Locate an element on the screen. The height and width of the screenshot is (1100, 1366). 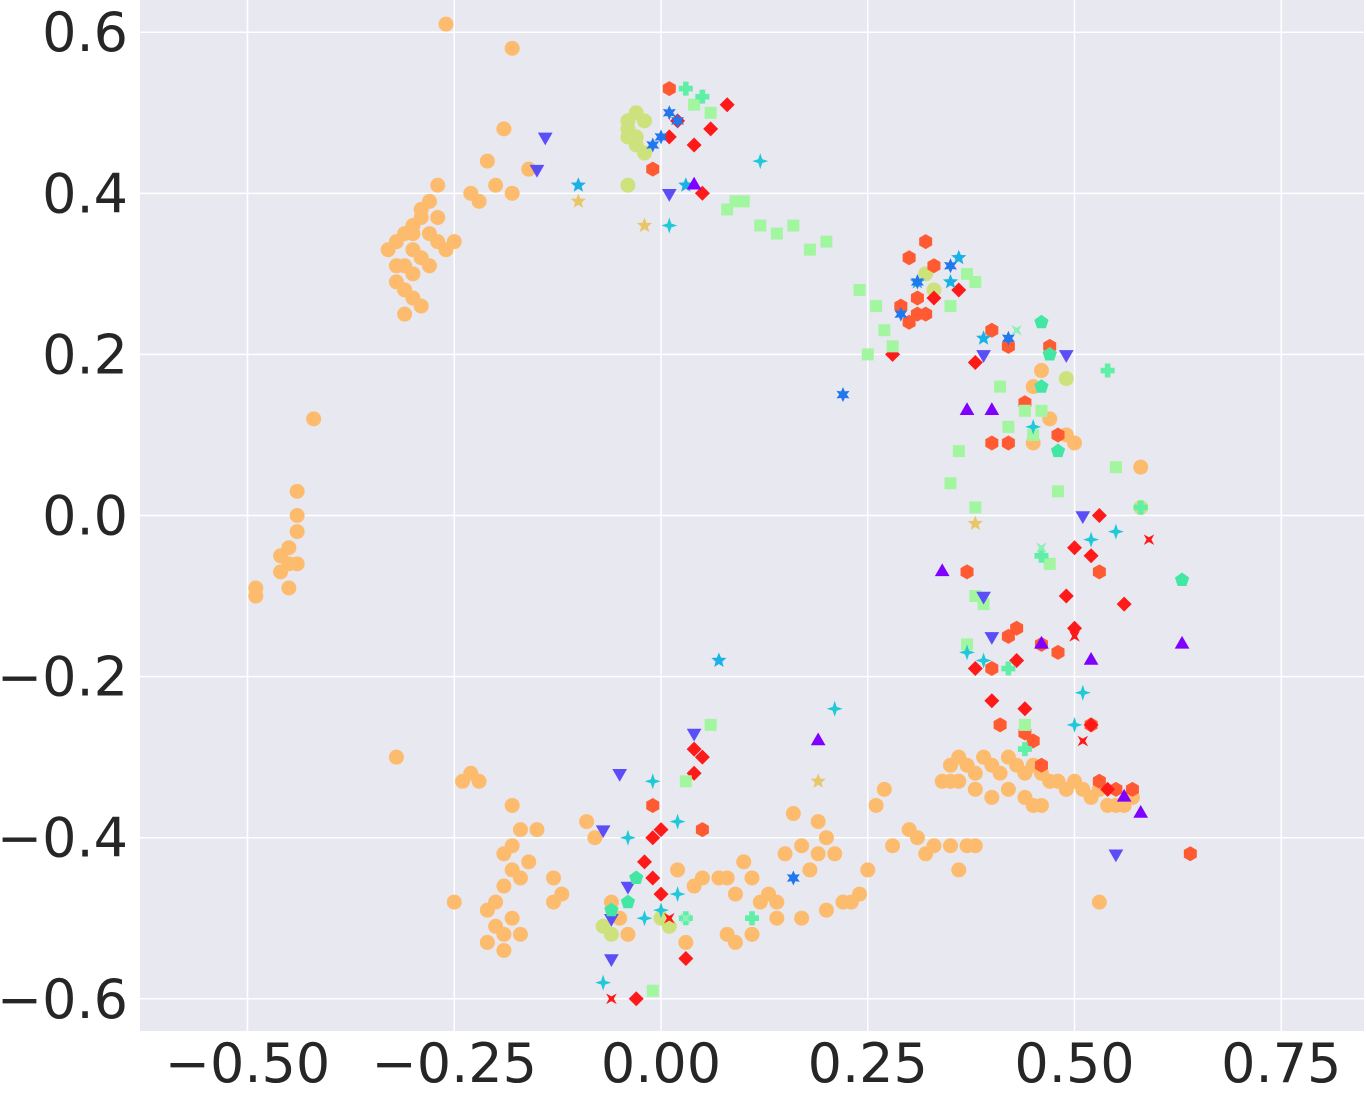
x-axis-tick-labels: −0.50 −0.25 0.00 0.25 0.50 0.75 is located at coordinates (753, 1063).